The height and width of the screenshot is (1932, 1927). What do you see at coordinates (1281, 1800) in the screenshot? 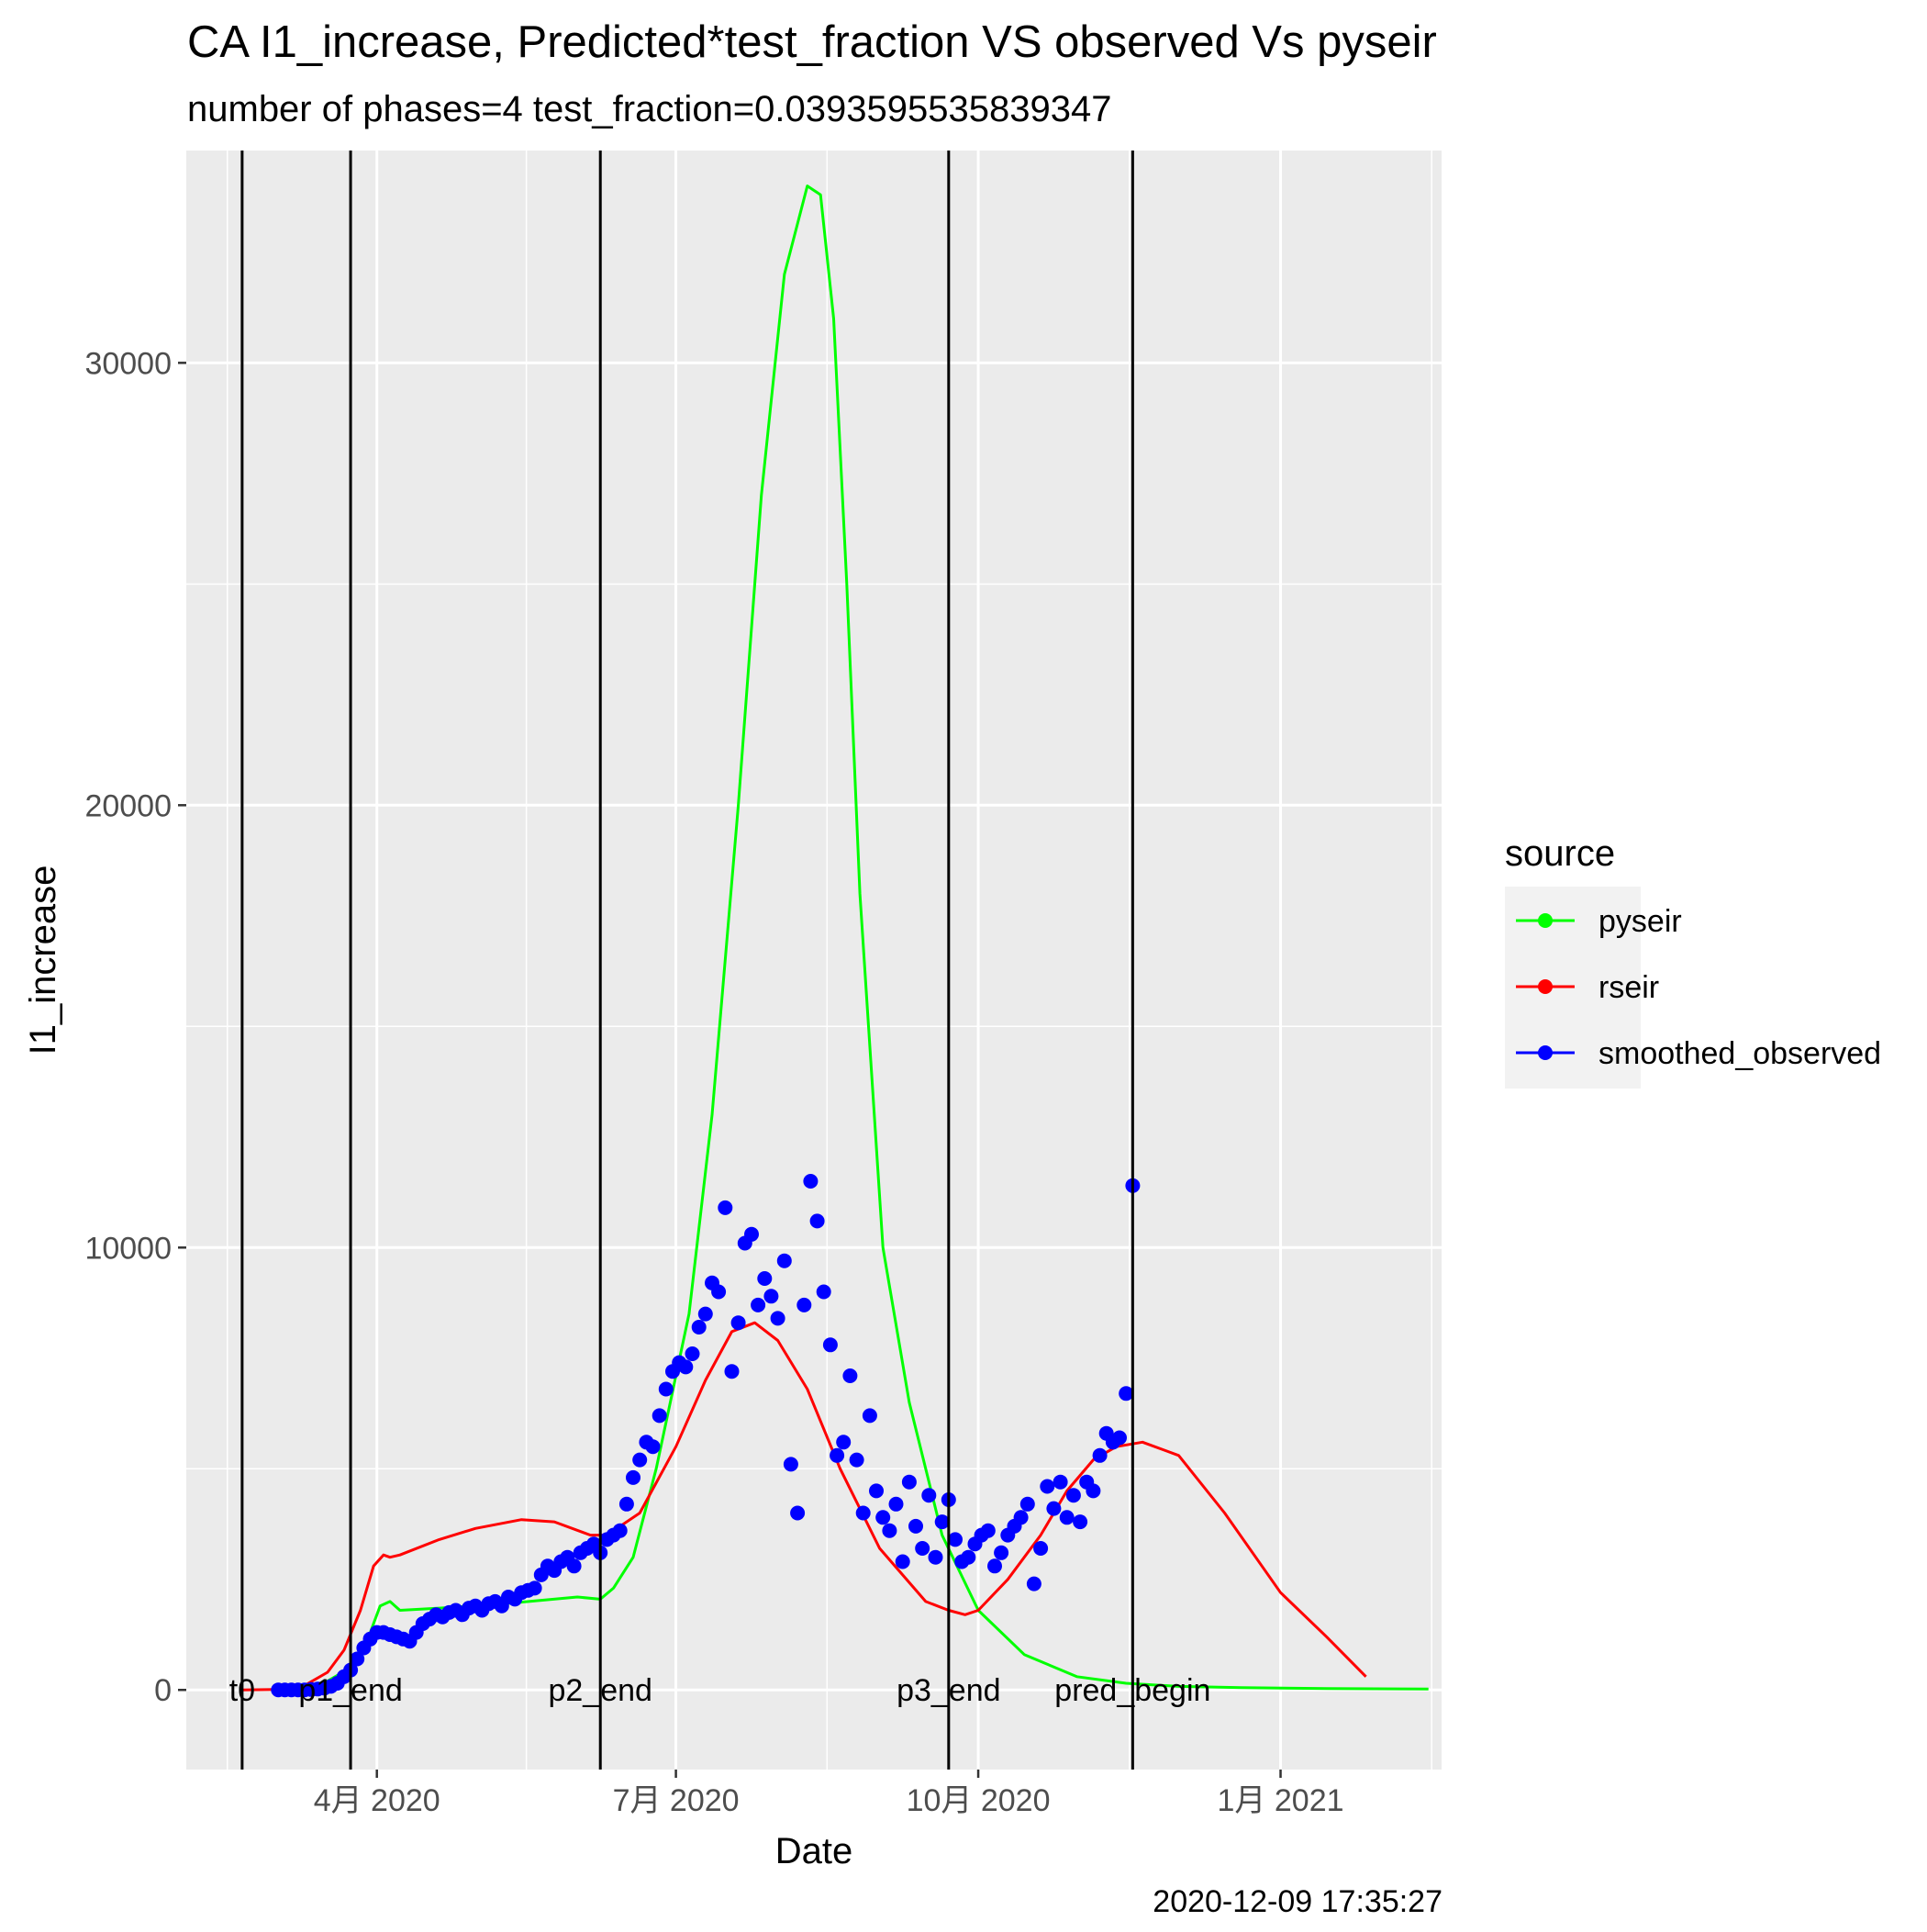
I see `x-tick-label: 1月 2021` at bounding box center [1281, 1800].